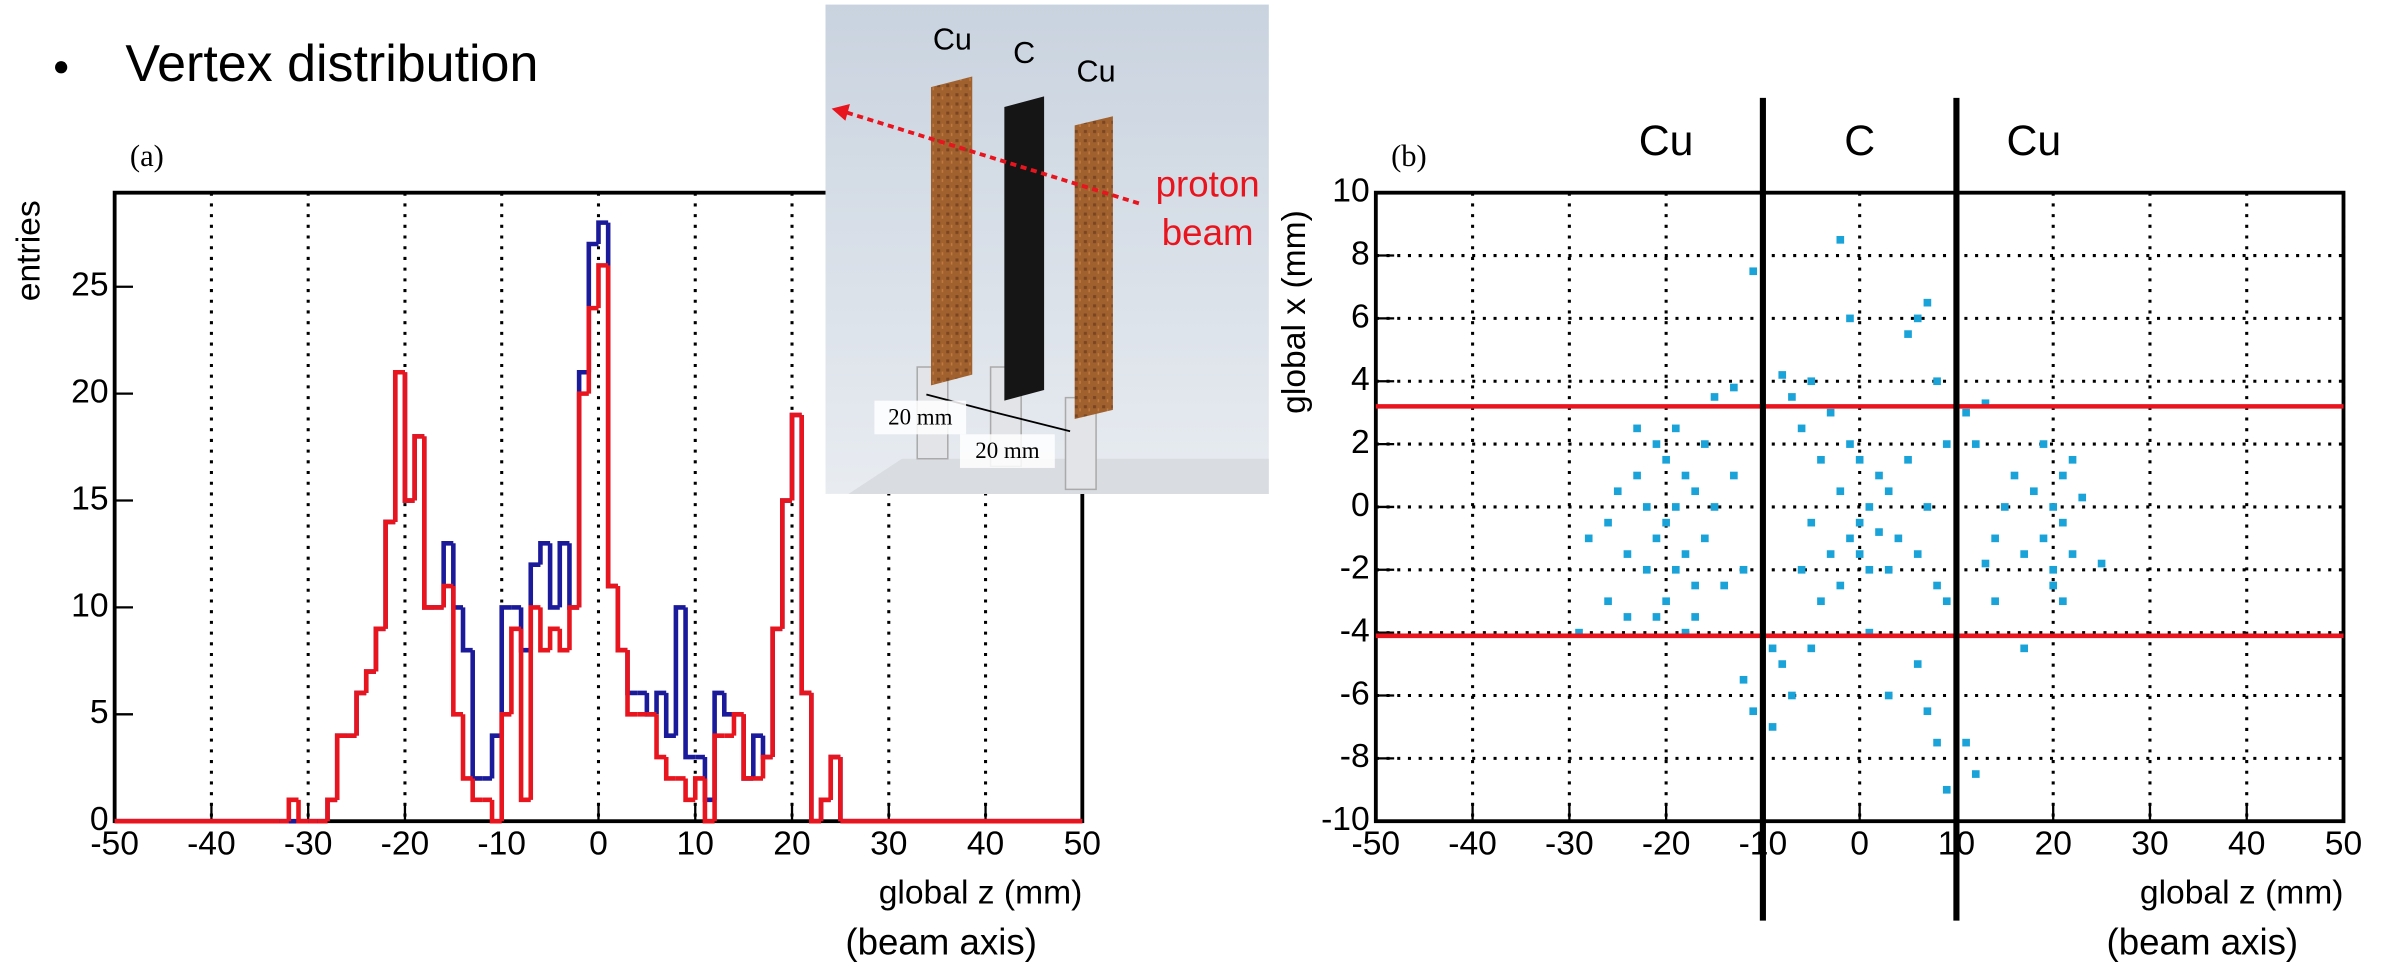 This screenshot has height=968, width=2397. Describe the element at coordinates (1208, 183) in the screenshot. I see `beam-label: proton` at that location.